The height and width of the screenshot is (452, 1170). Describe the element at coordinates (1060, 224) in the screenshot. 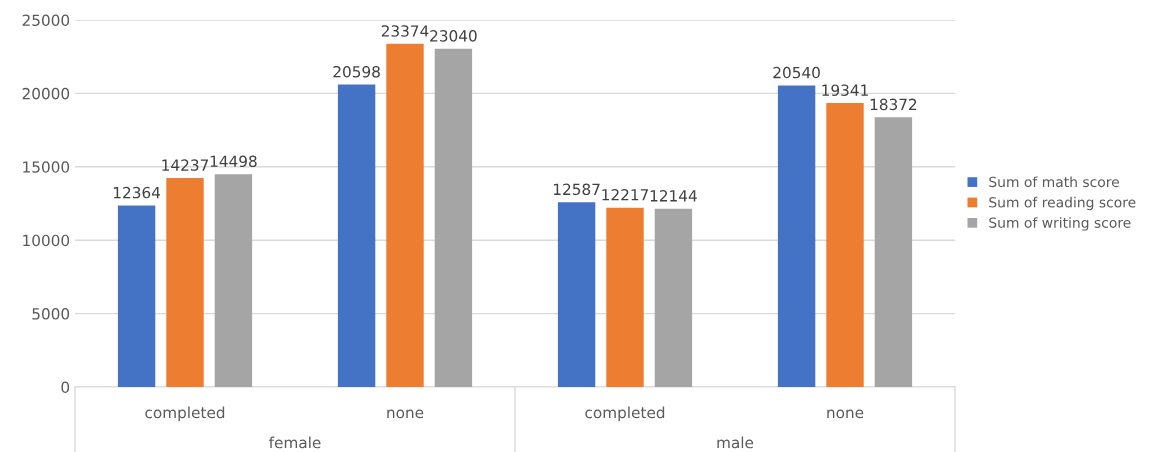

I see `legend-label: Sum of writing score` at that location.